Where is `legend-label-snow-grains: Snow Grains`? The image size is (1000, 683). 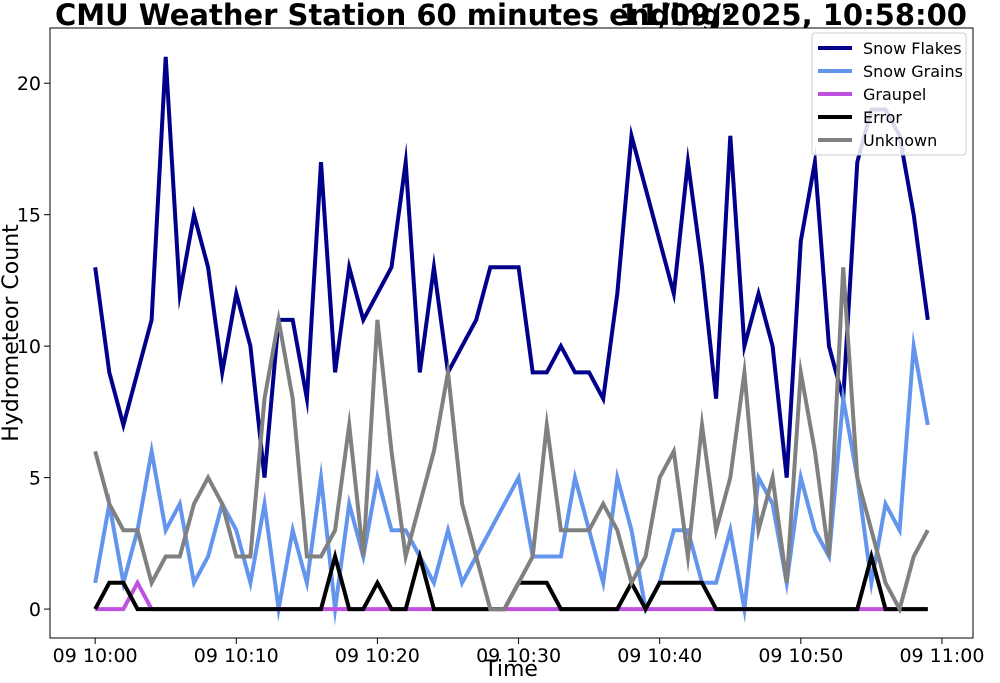
legend-label-snow-grains: Snow Grains is located at coordinates (913, 71).